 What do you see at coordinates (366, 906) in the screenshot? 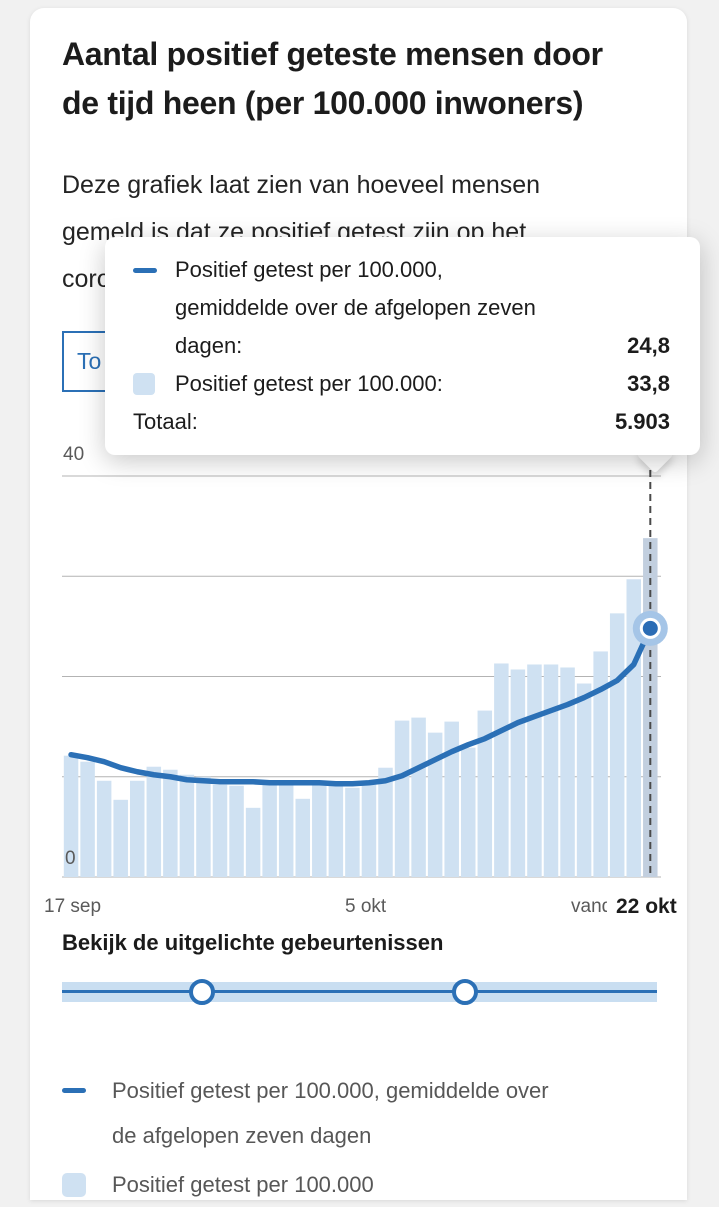
I see `x-axis-label-middle: 5 okt` at bounding box center [366, 906].